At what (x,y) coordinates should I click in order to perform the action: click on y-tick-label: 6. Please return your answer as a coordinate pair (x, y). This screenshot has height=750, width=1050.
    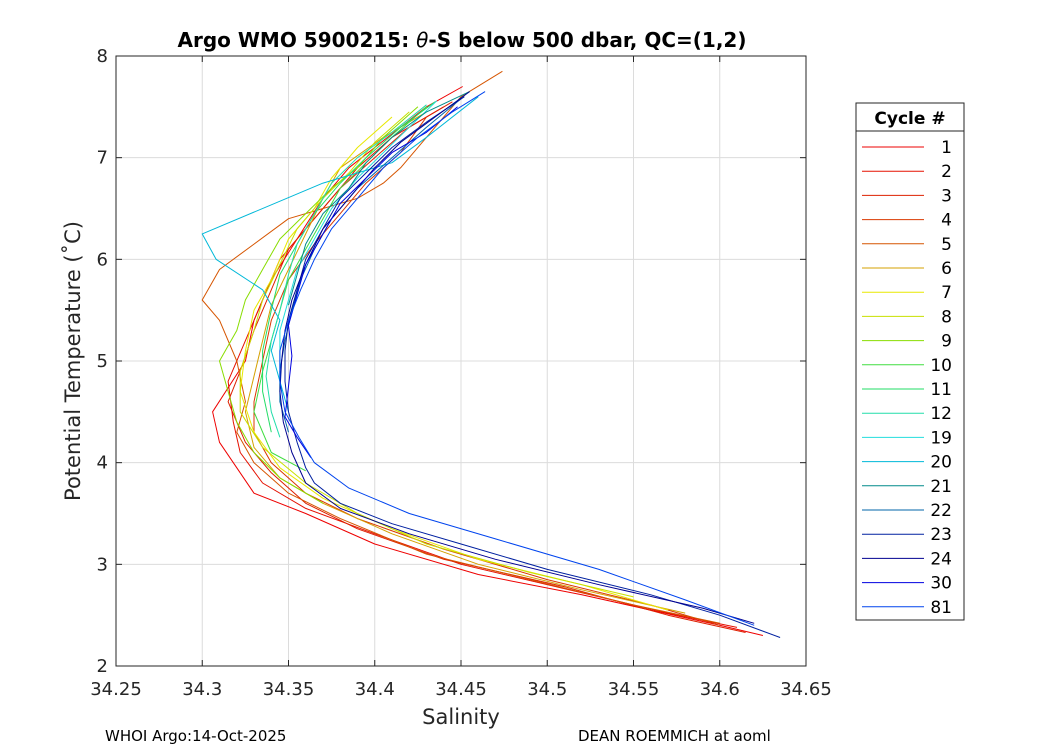
    Looking at the image, I should click on (102, 259).